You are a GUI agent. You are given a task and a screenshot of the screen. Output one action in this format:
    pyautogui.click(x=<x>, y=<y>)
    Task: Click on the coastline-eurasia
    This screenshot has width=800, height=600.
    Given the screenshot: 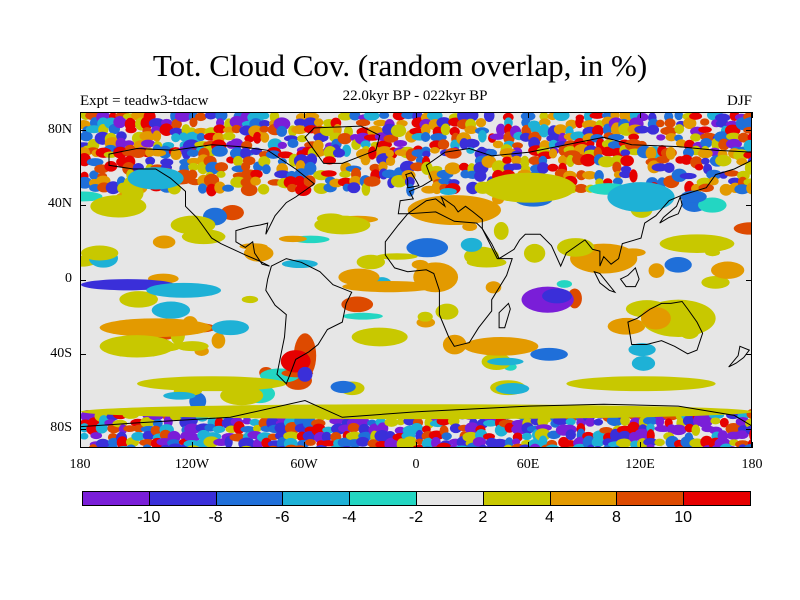 What is the action you would take?
    pyautogui.click(x=574, y=202)
    